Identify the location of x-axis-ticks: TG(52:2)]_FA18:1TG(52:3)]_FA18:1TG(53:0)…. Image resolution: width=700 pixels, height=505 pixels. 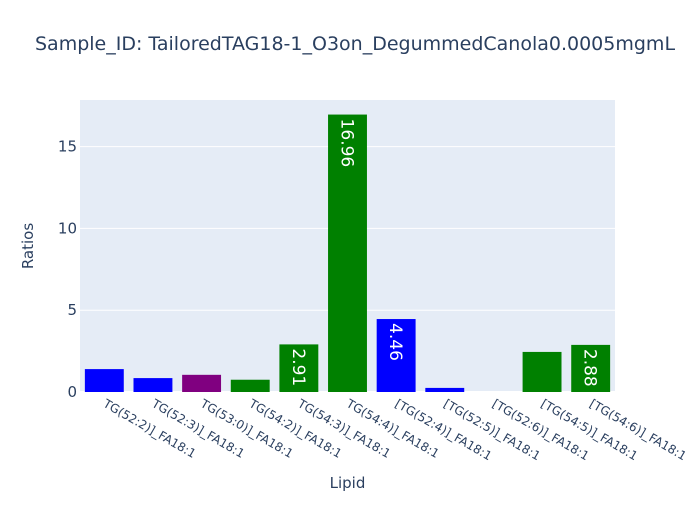
(394, 429).